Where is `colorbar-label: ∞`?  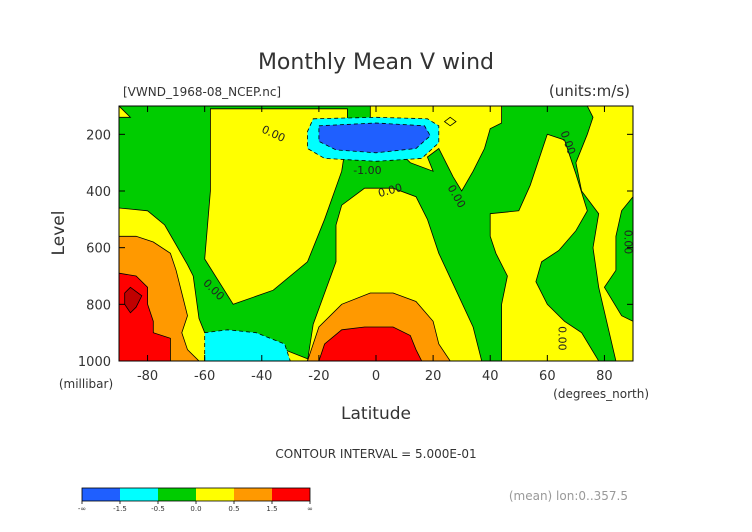 colorbar-label: ∞ is located at coordinates (310, 509).